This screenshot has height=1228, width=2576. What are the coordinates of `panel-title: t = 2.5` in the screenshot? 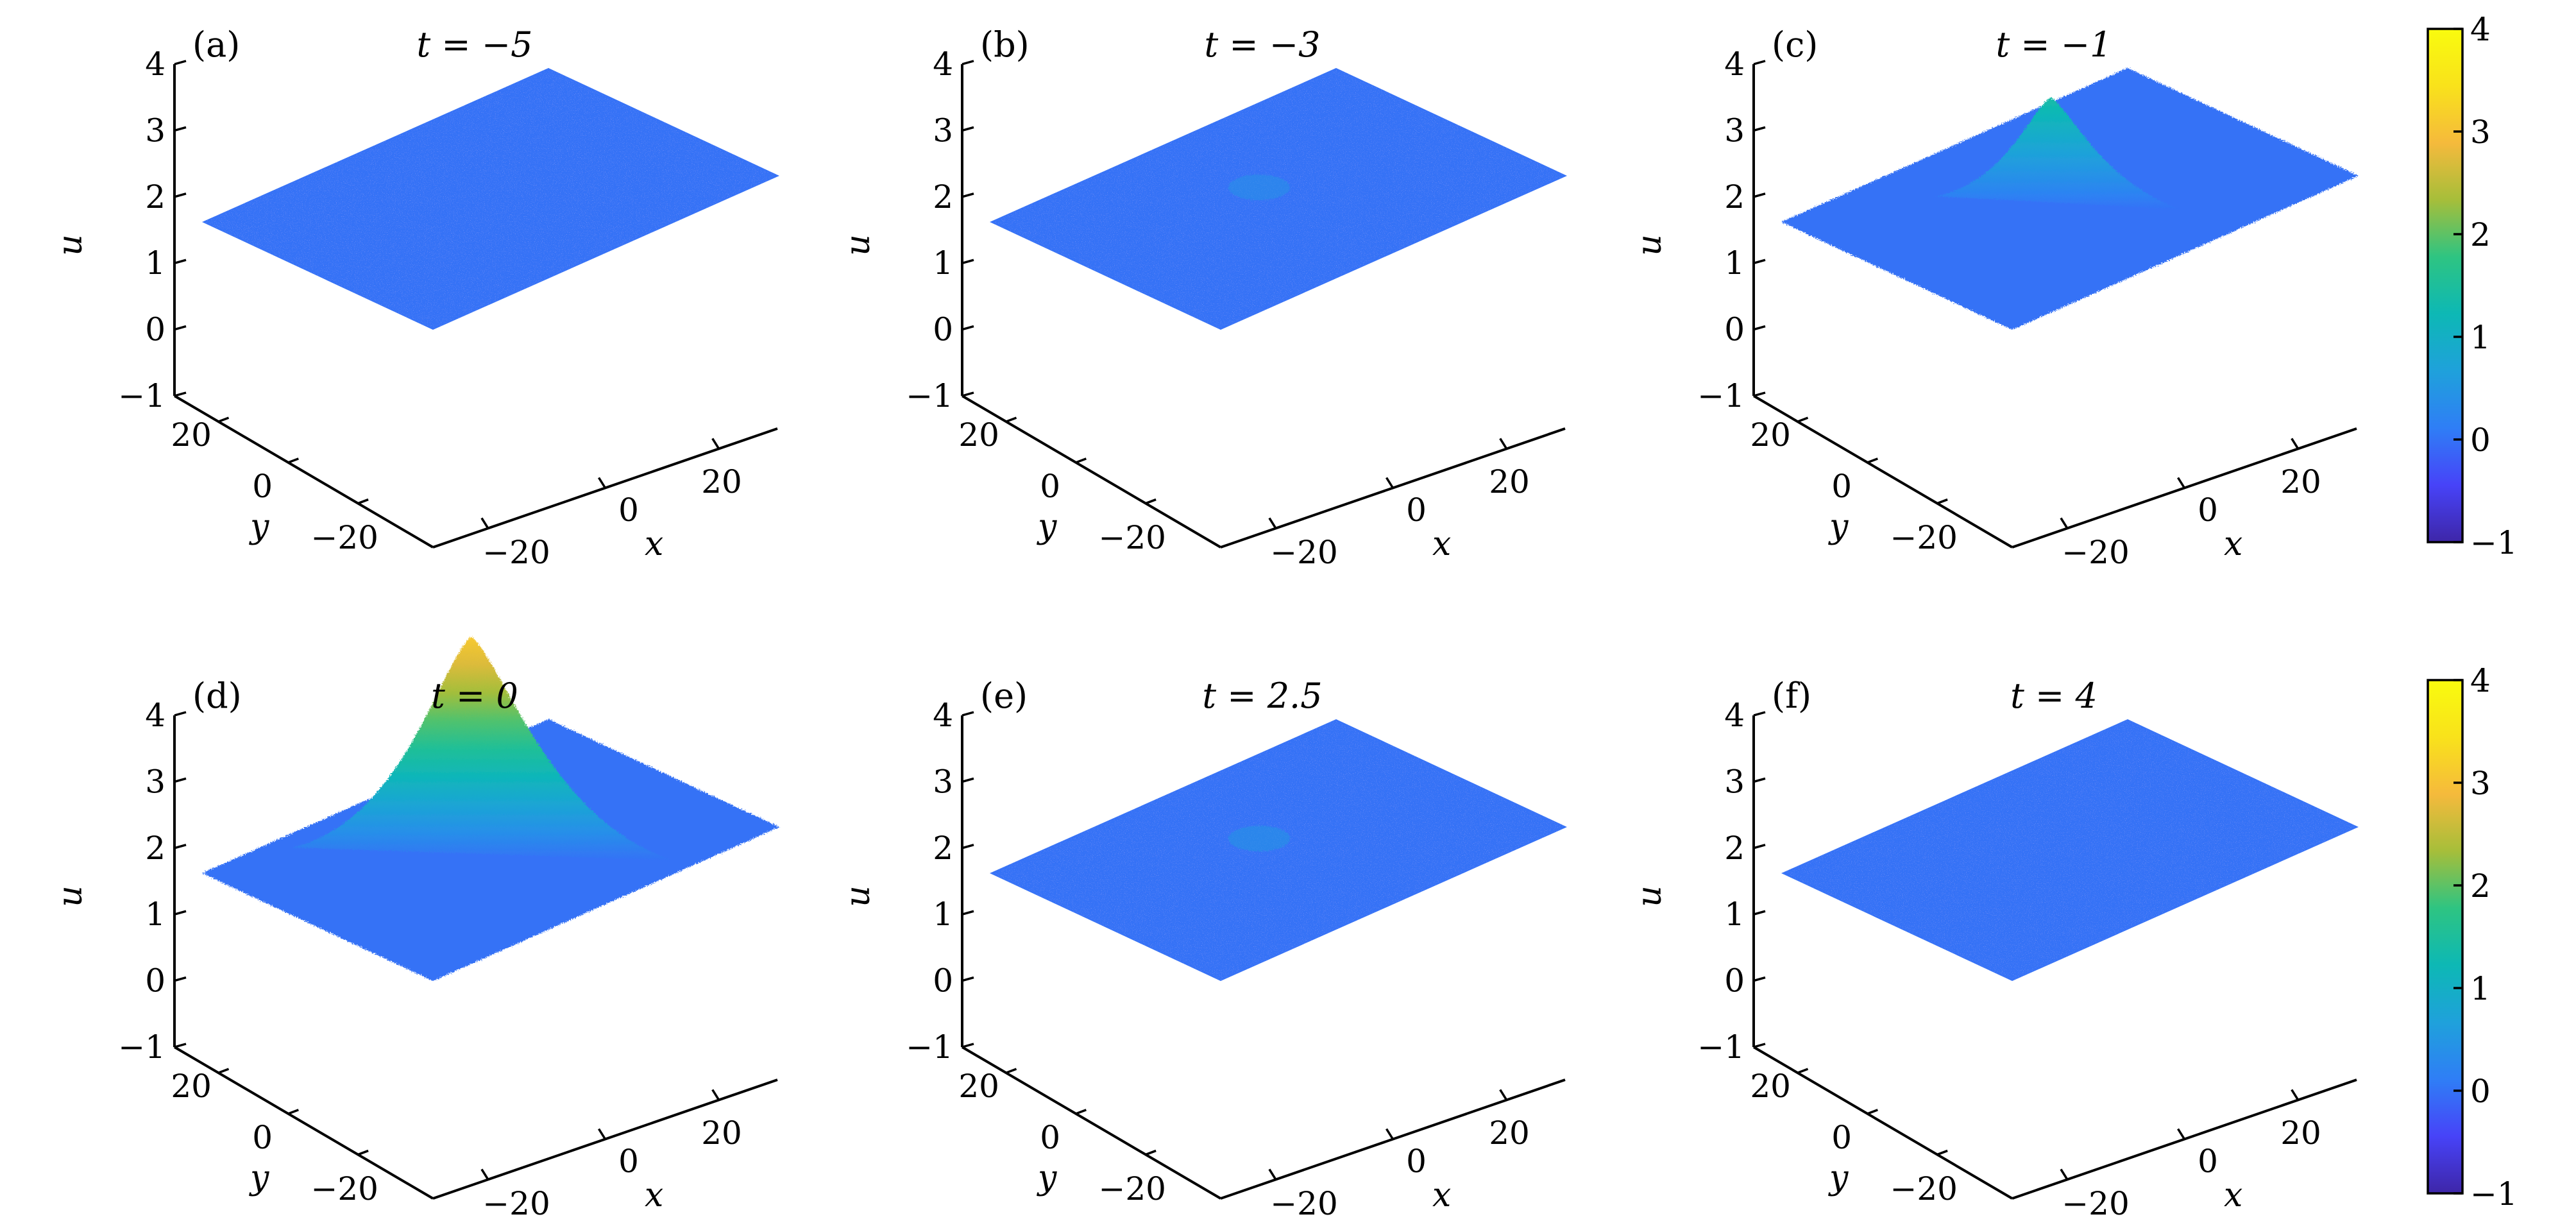 It's located at (1262, 696).